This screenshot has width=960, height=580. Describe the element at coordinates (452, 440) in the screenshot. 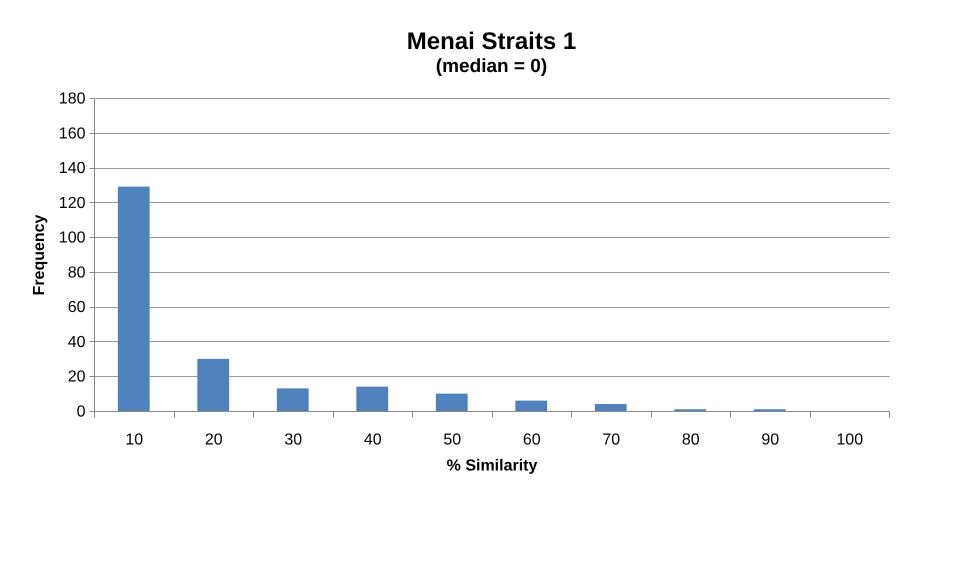

I see `x-tick-label: 50` at that location.